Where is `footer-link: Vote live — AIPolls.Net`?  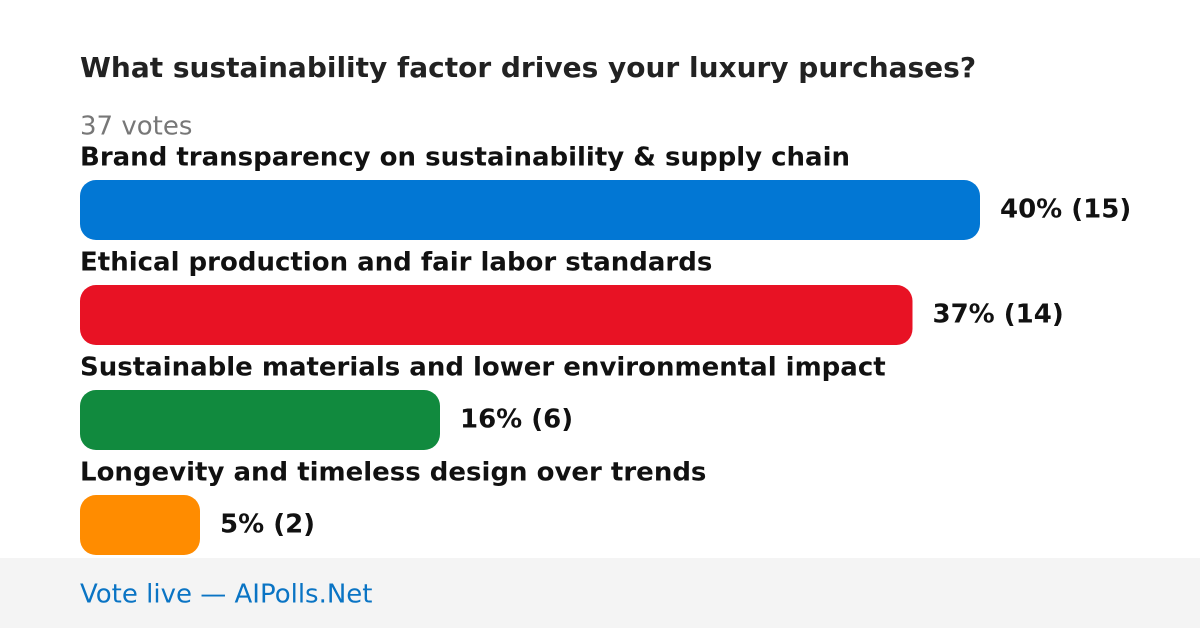 footer-link: Vote live — AIPolls.Net is located at coordinates (226, 595).